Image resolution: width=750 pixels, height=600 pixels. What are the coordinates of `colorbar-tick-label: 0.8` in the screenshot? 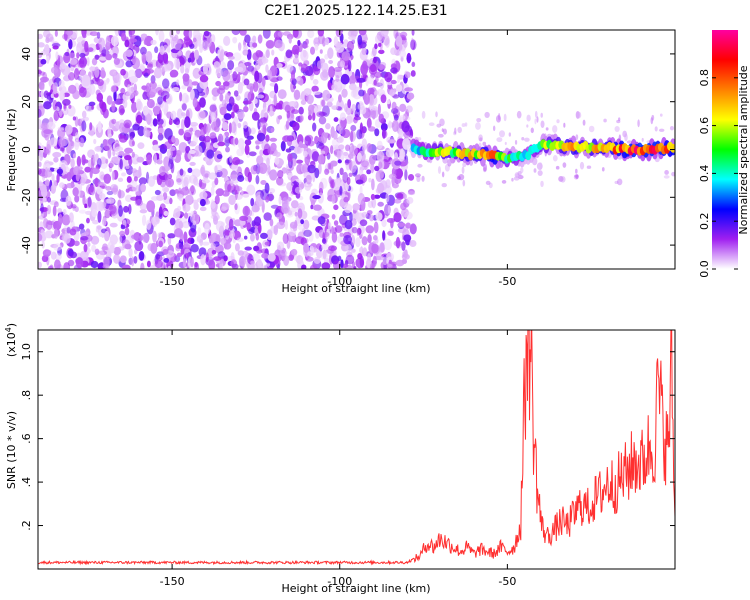 It's located at (704, 78).